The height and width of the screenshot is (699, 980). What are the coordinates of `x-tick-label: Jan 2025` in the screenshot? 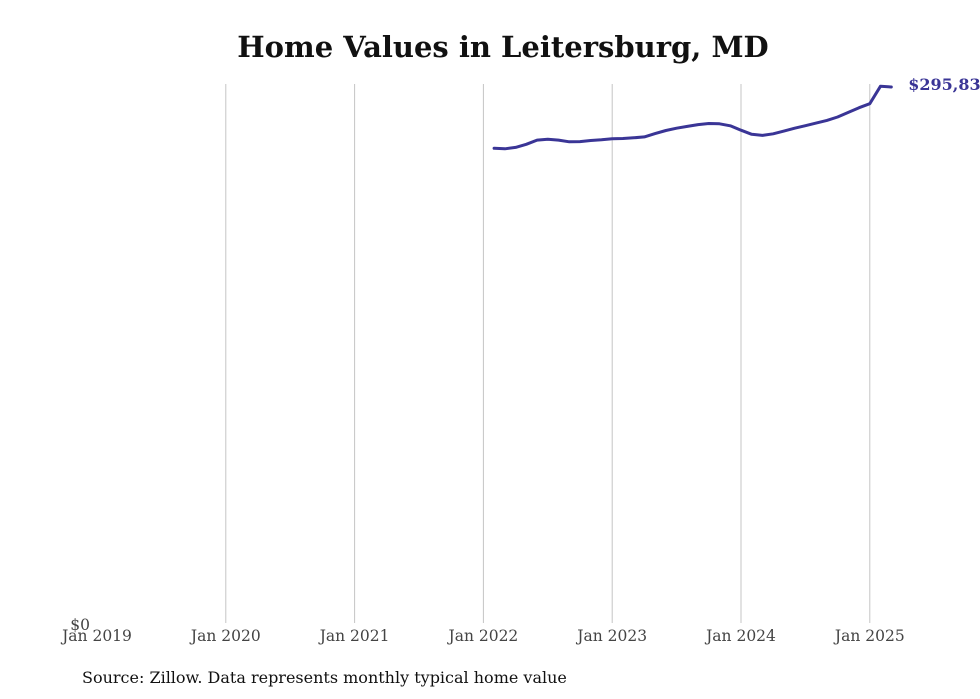 It's located at (869, 636).